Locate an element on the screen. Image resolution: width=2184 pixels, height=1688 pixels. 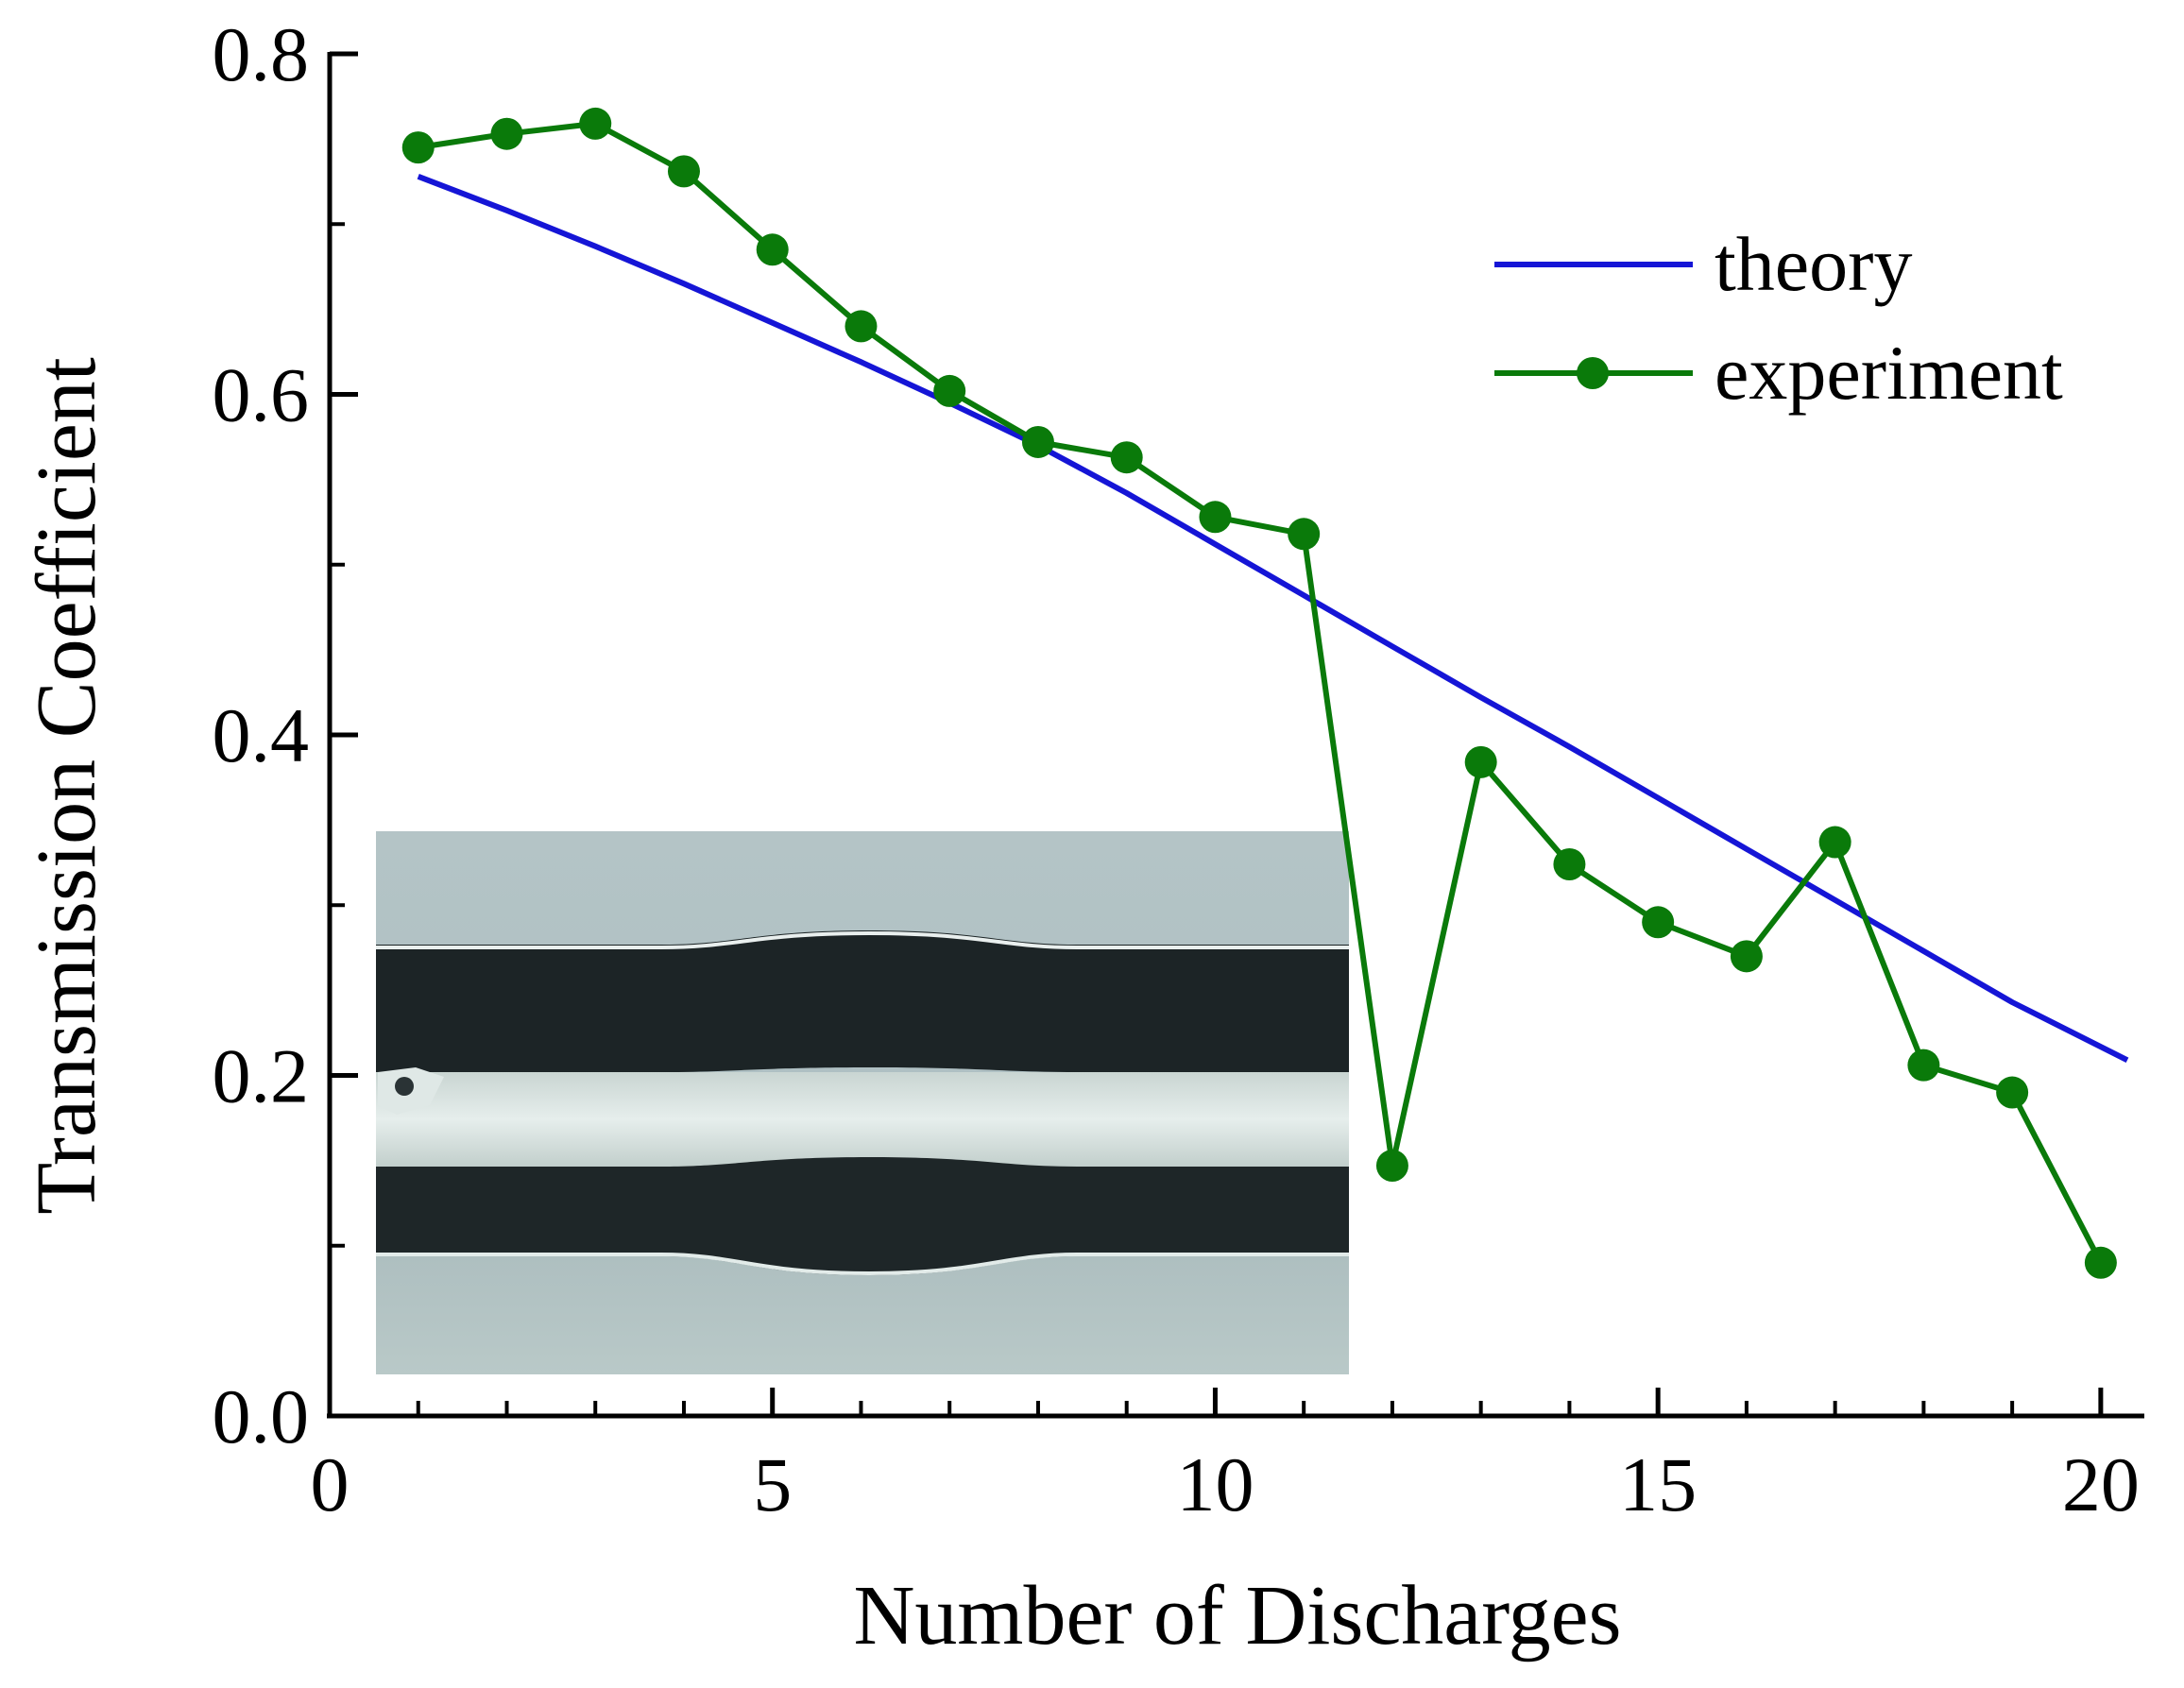
x-axis-title: Number of Discharges is located at coordinates (1237, 1615).